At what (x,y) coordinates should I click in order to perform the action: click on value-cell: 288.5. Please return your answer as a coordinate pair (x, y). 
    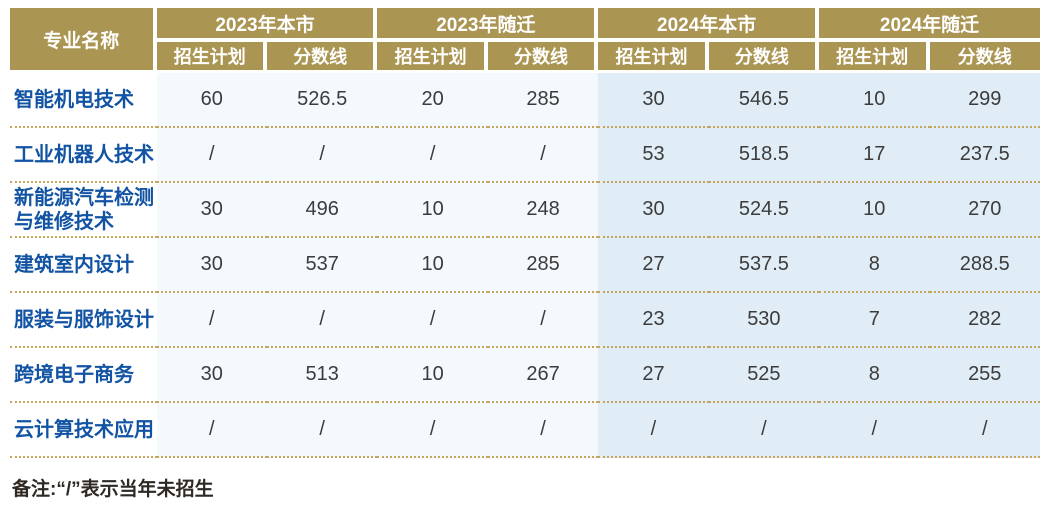
    Looking at the image, I should click on (984, 265).